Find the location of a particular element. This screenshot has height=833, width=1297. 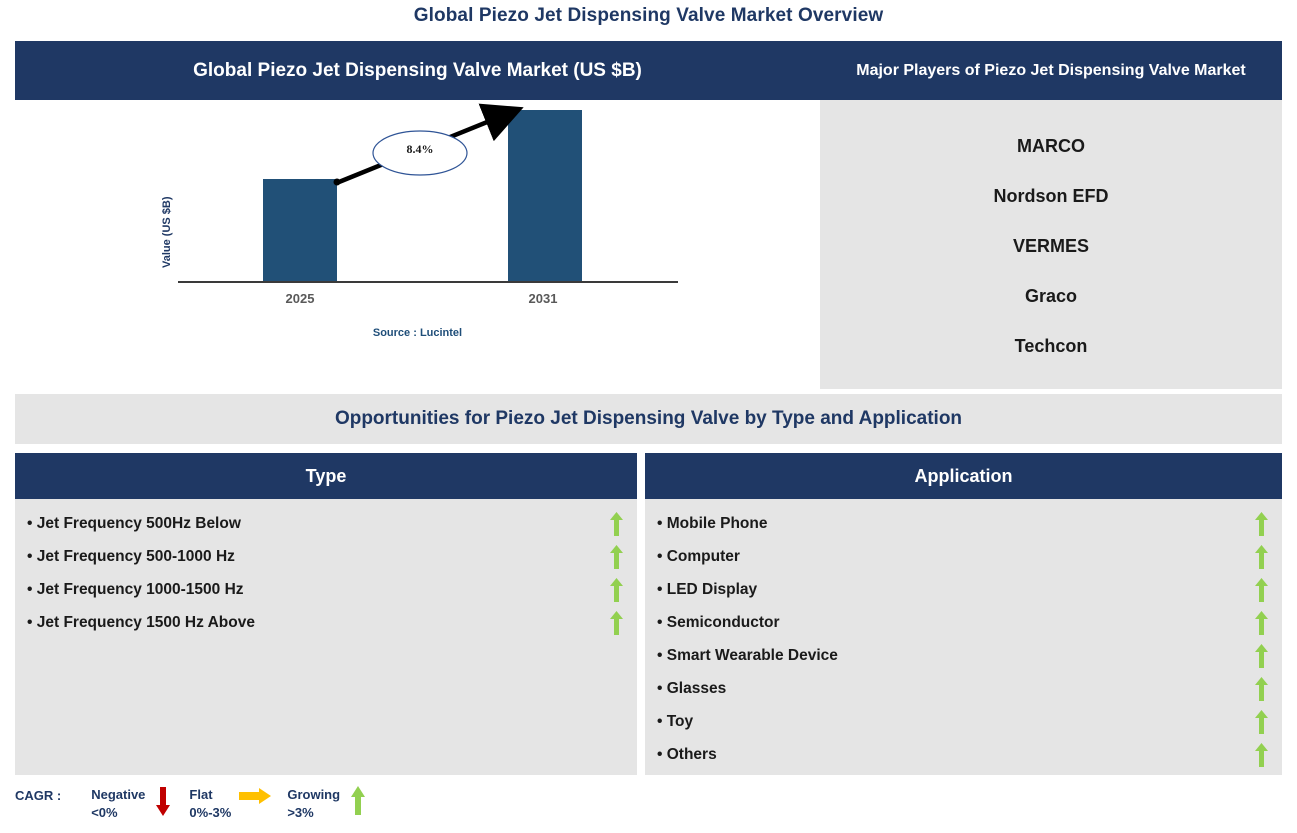

type-item-label: • Jet Frequency 1000-1500 Hz is located at coordinates (135, 589).